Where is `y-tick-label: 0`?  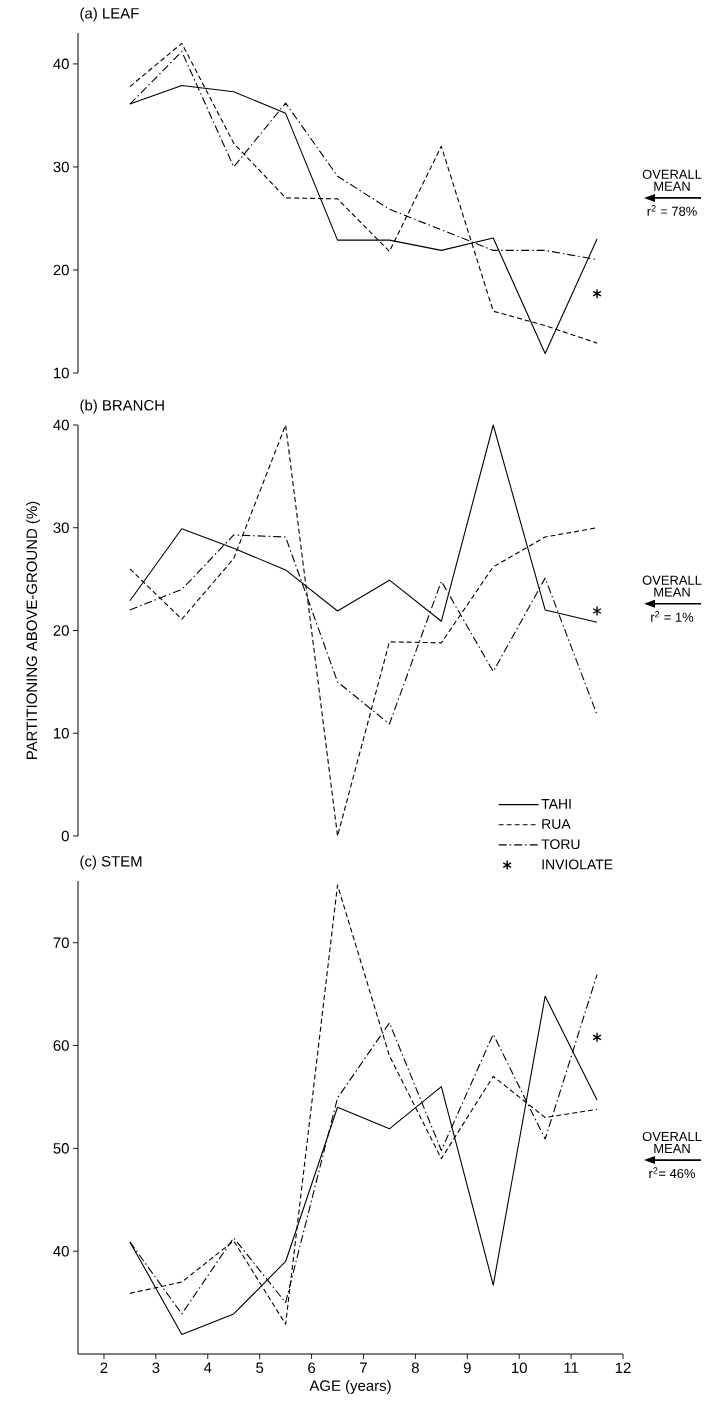 y-tick-label: 0 is located at coordinates (65, 836).